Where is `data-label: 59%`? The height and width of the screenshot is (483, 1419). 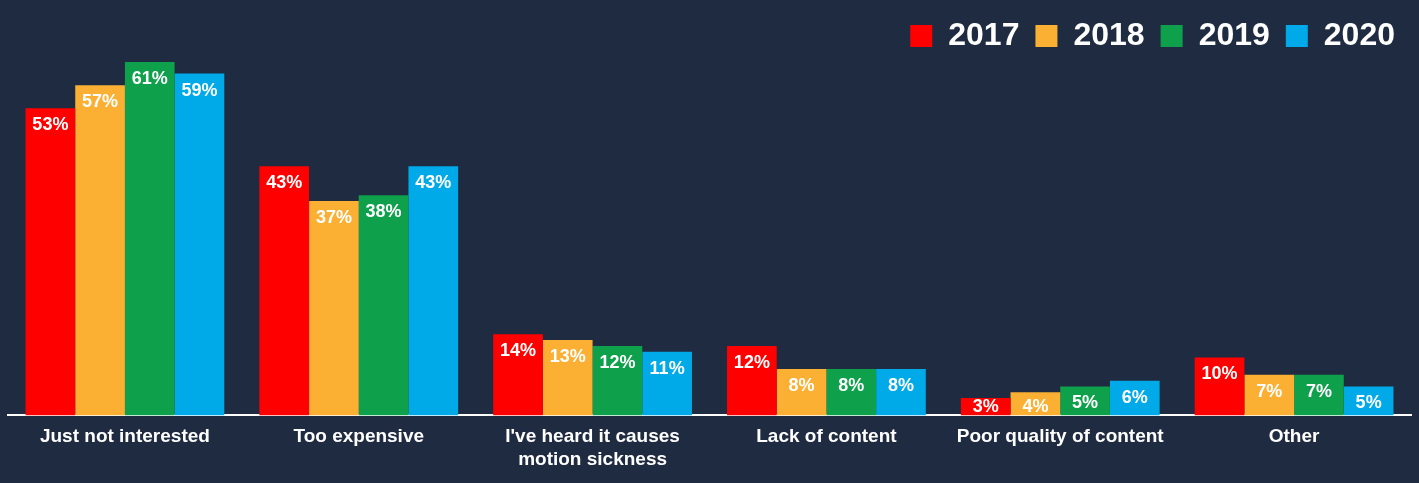 data-label: 59% is located at coordinates (199, 89).